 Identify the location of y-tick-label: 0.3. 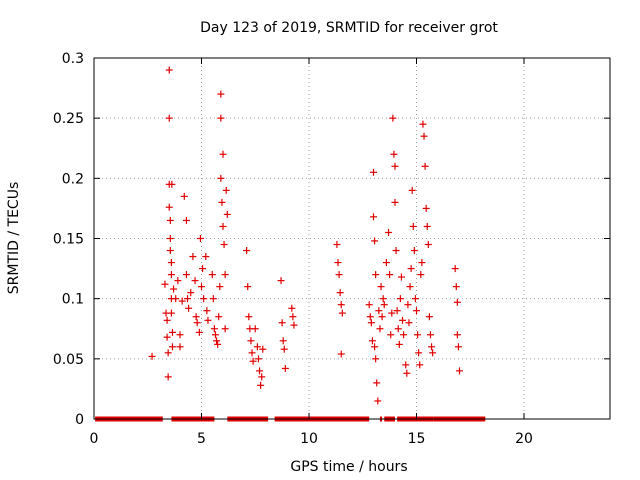
(73, 59).